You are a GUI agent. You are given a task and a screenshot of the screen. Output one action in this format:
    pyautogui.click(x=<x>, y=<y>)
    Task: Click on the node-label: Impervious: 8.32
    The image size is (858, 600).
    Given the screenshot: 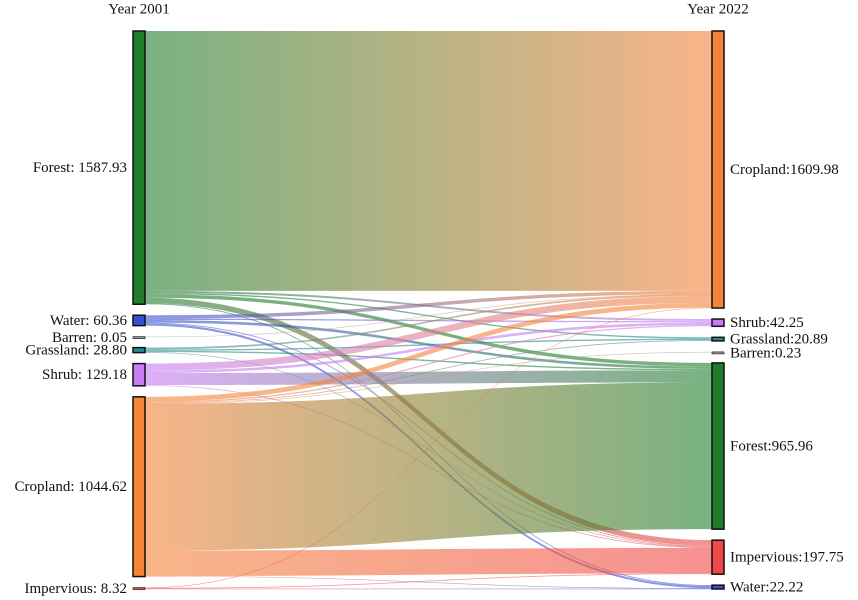 What is the action you would take?
    pyautogui.click(x=76, y=589)
    